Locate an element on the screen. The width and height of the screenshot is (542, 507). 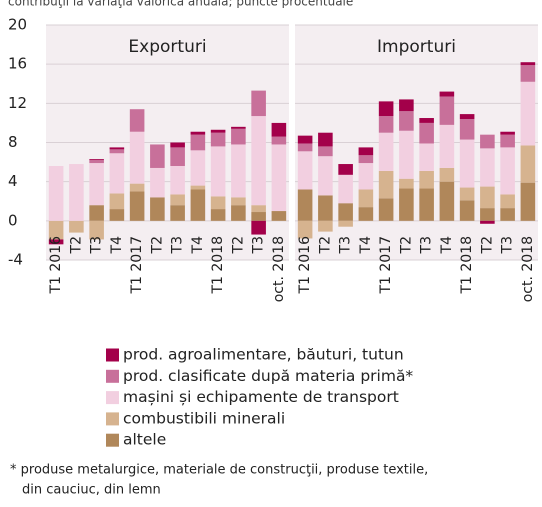
panel-title: Exporturi is located at coordinates (167, 47).